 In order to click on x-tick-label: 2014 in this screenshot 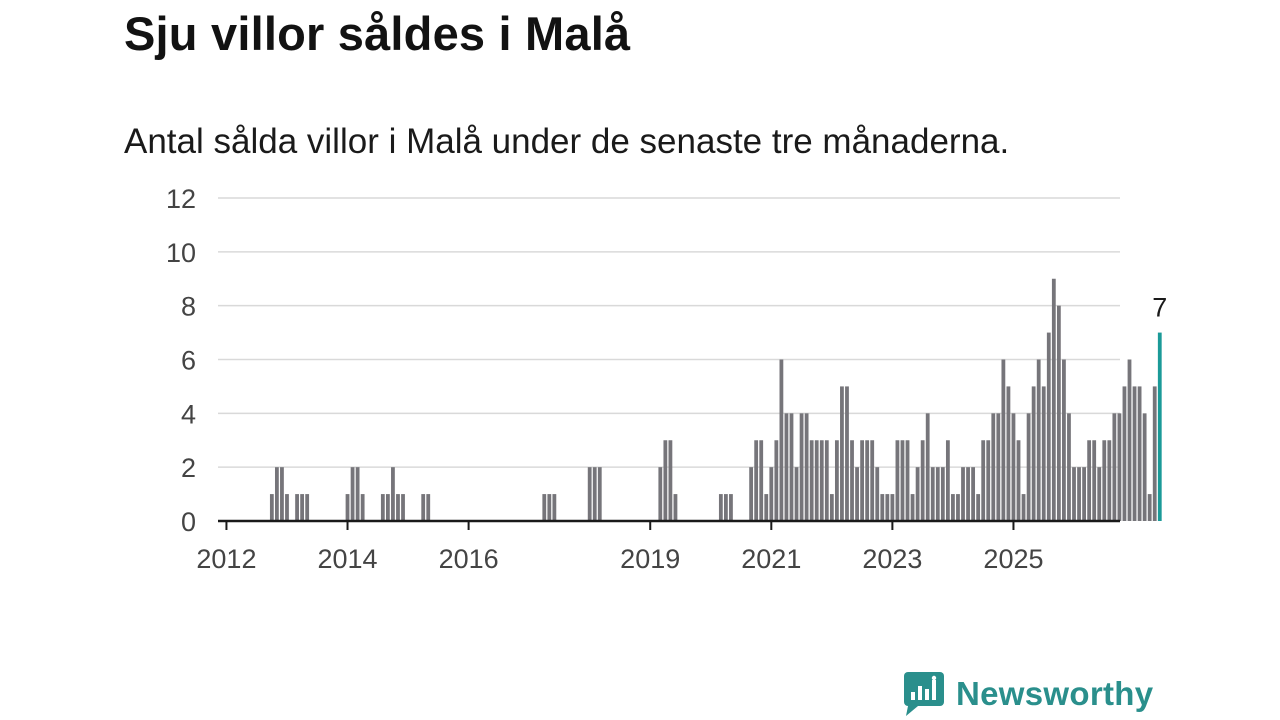, I will do `click(347, 559)`.